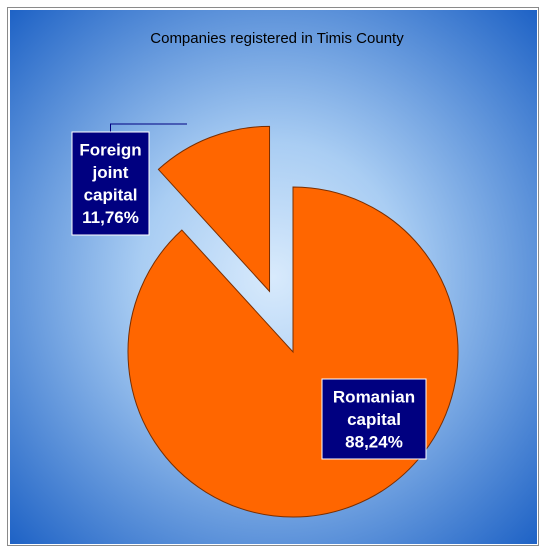  I want to click on chart-title: Companies registered in Timis County, so click(277, 38).